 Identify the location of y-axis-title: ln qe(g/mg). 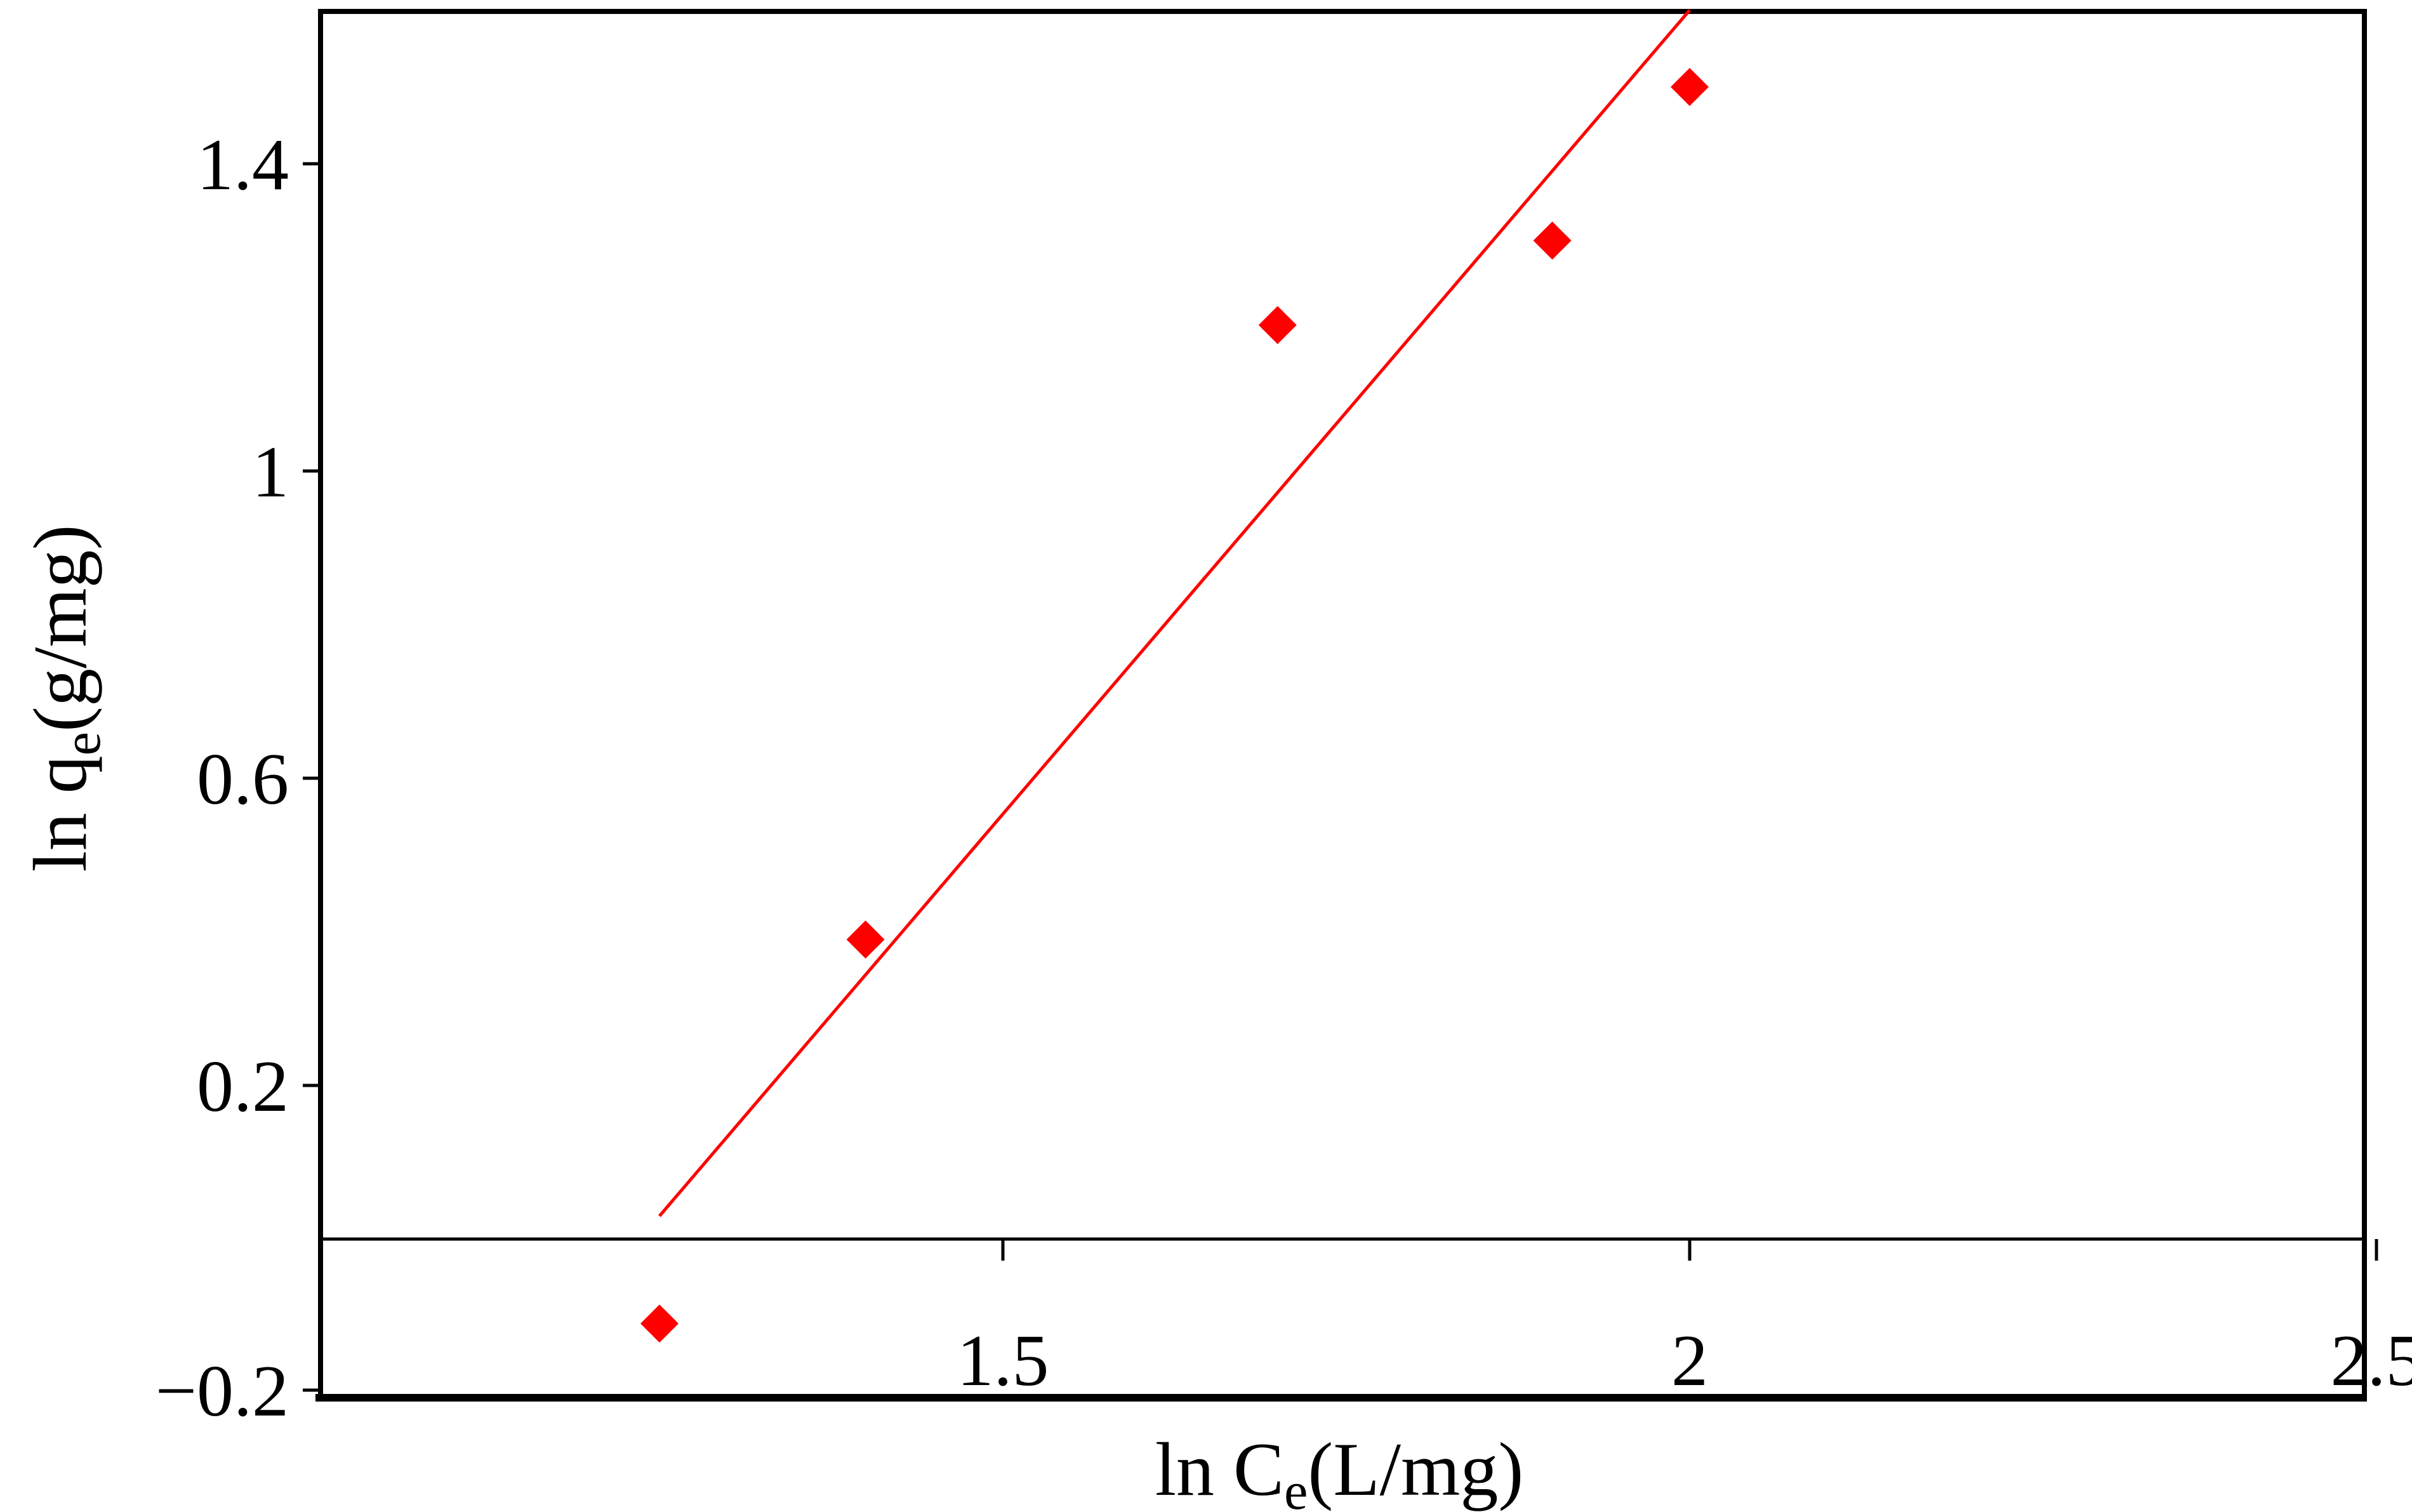
(65, 698).